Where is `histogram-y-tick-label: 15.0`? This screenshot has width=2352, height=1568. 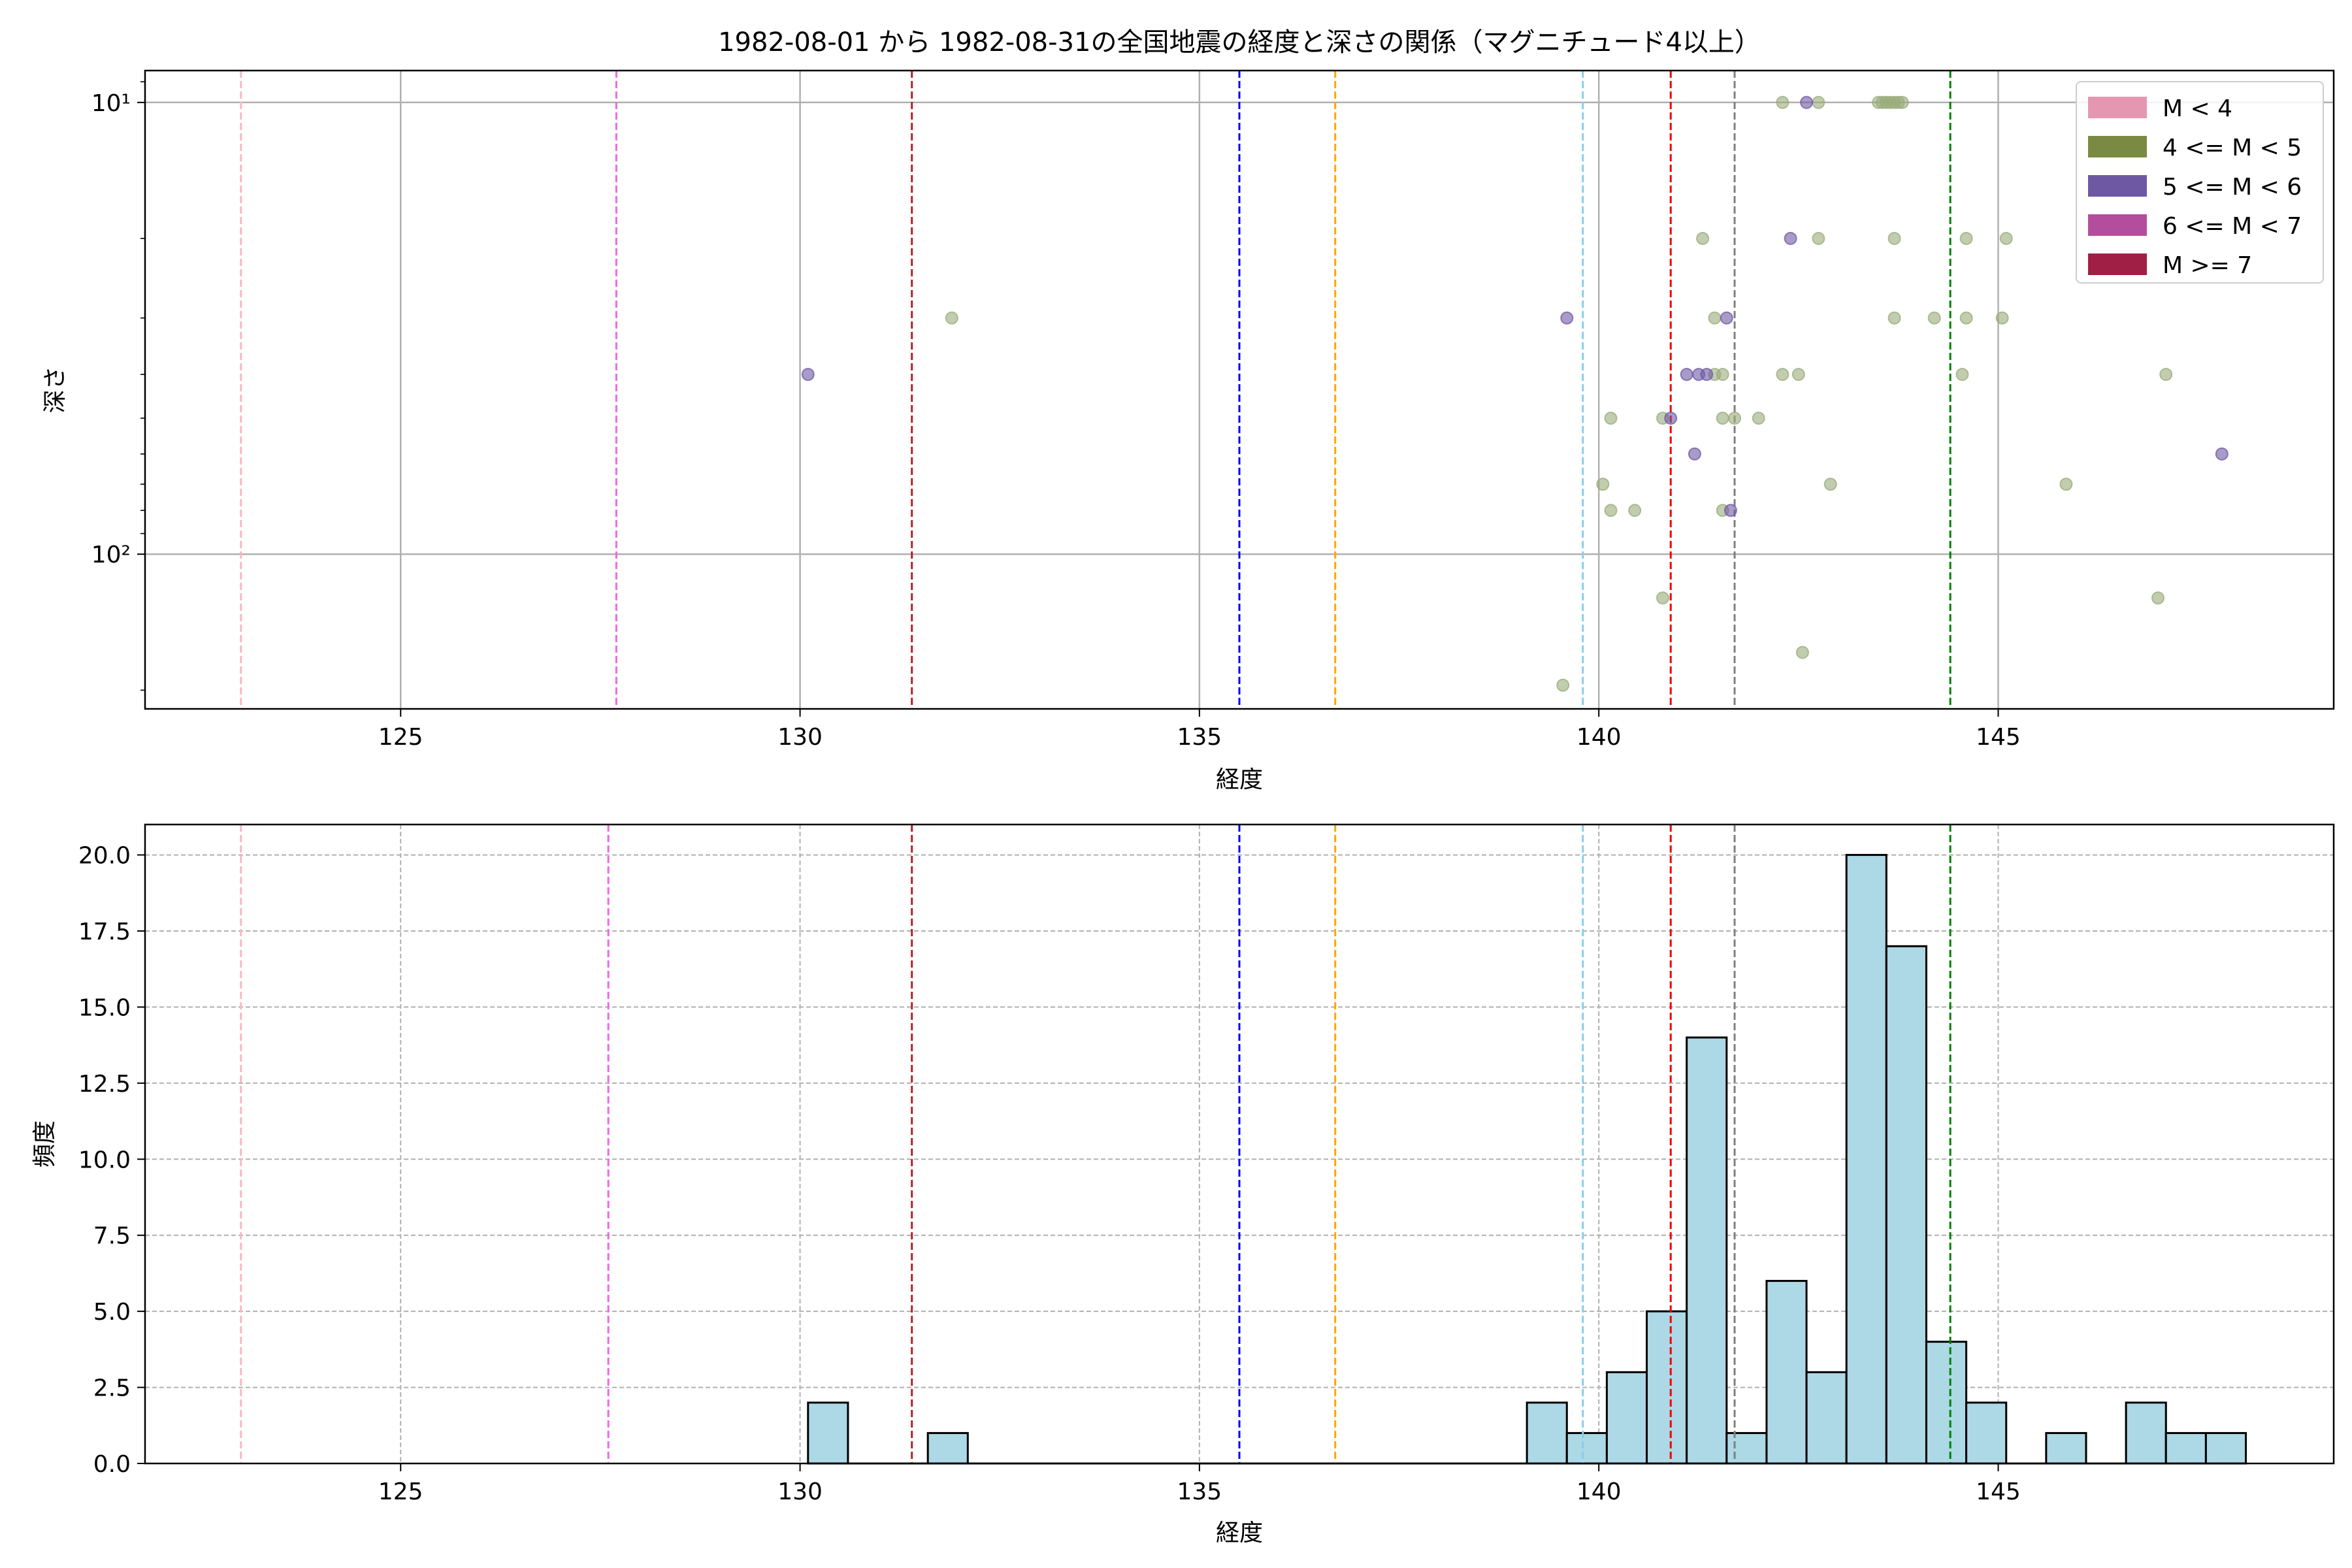
histogram-y-tick-label: 15.0 is located at coordinates (104, 1007).